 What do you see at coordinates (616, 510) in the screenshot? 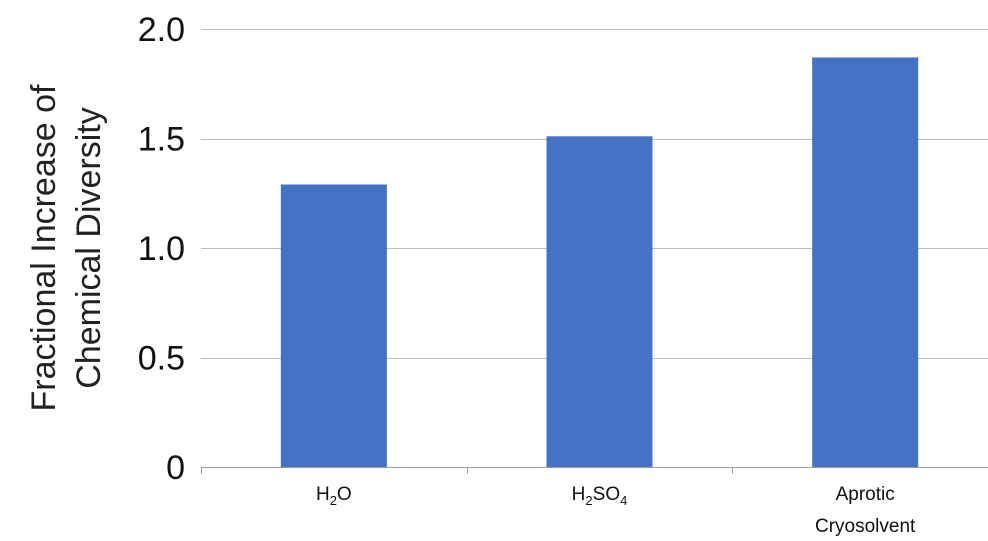
I see `x-tick-labels: H2O H2SO4 Aprotic Cryosolvent` at bounding box center [616, 510].